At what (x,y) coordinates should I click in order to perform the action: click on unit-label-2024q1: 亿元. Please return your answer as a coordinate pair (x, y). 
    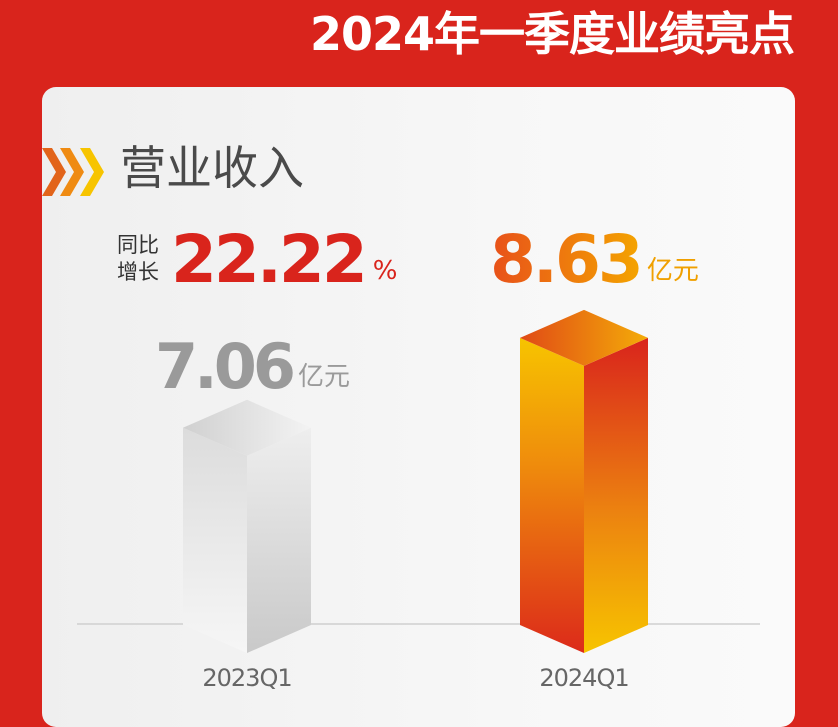
    Looking at the image, I should click on (672, 271).